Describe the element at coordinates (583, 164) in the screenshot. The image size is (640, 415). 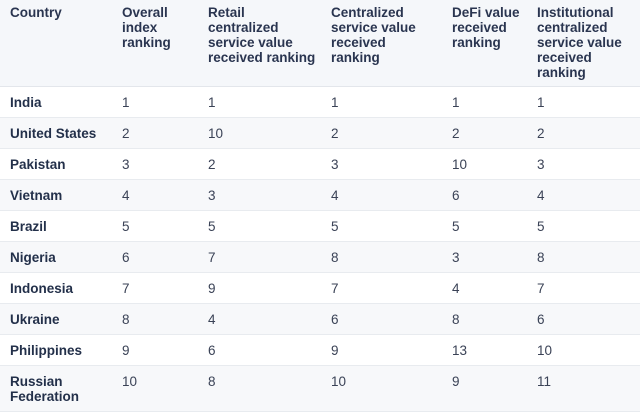
I see `cell-institutional-ranking: 3` at that location.